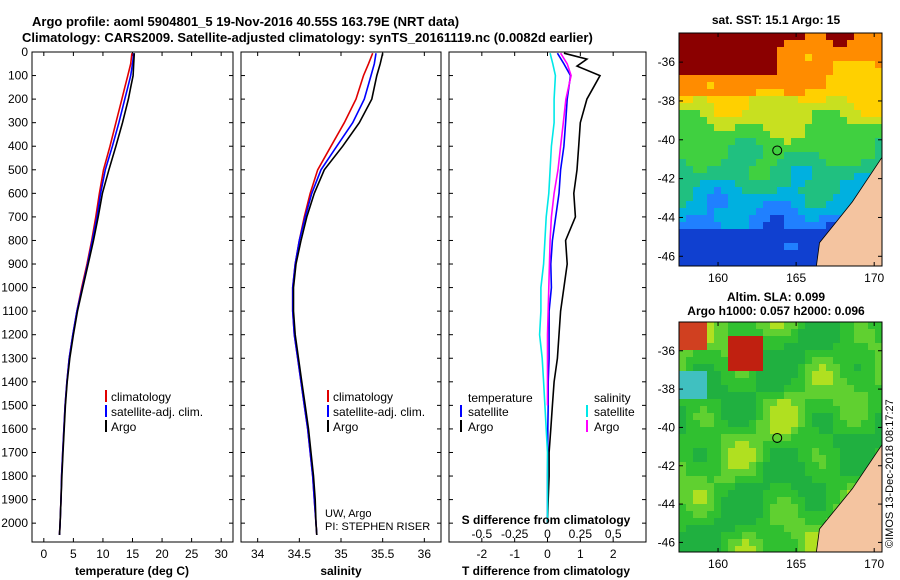  Describe the element at coordinates (547, 534) in the screenshot. I see `s-diff-tick-label: 0` at that location.